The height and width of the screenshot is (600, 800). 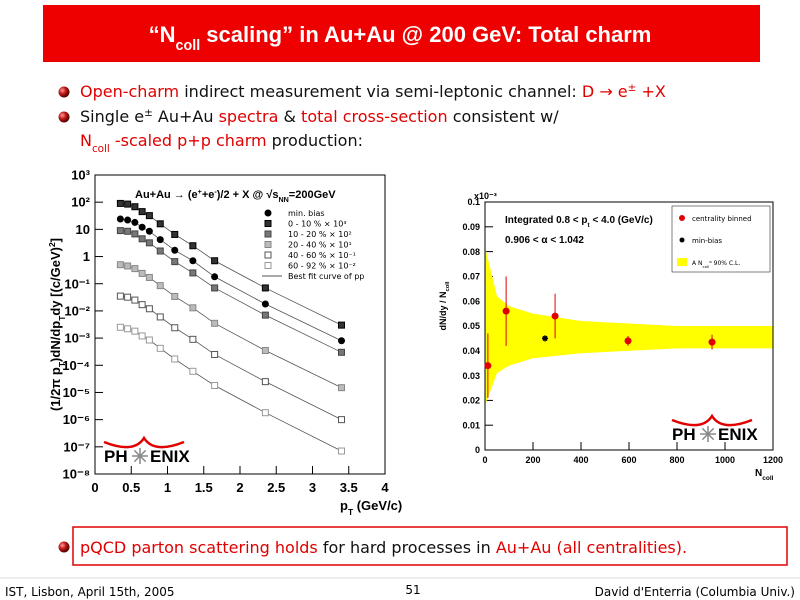 I want to click on y-axis-label: (1/2π pT)dN/dpTdy [(c/GeV)2], so click(x=57, y=324).